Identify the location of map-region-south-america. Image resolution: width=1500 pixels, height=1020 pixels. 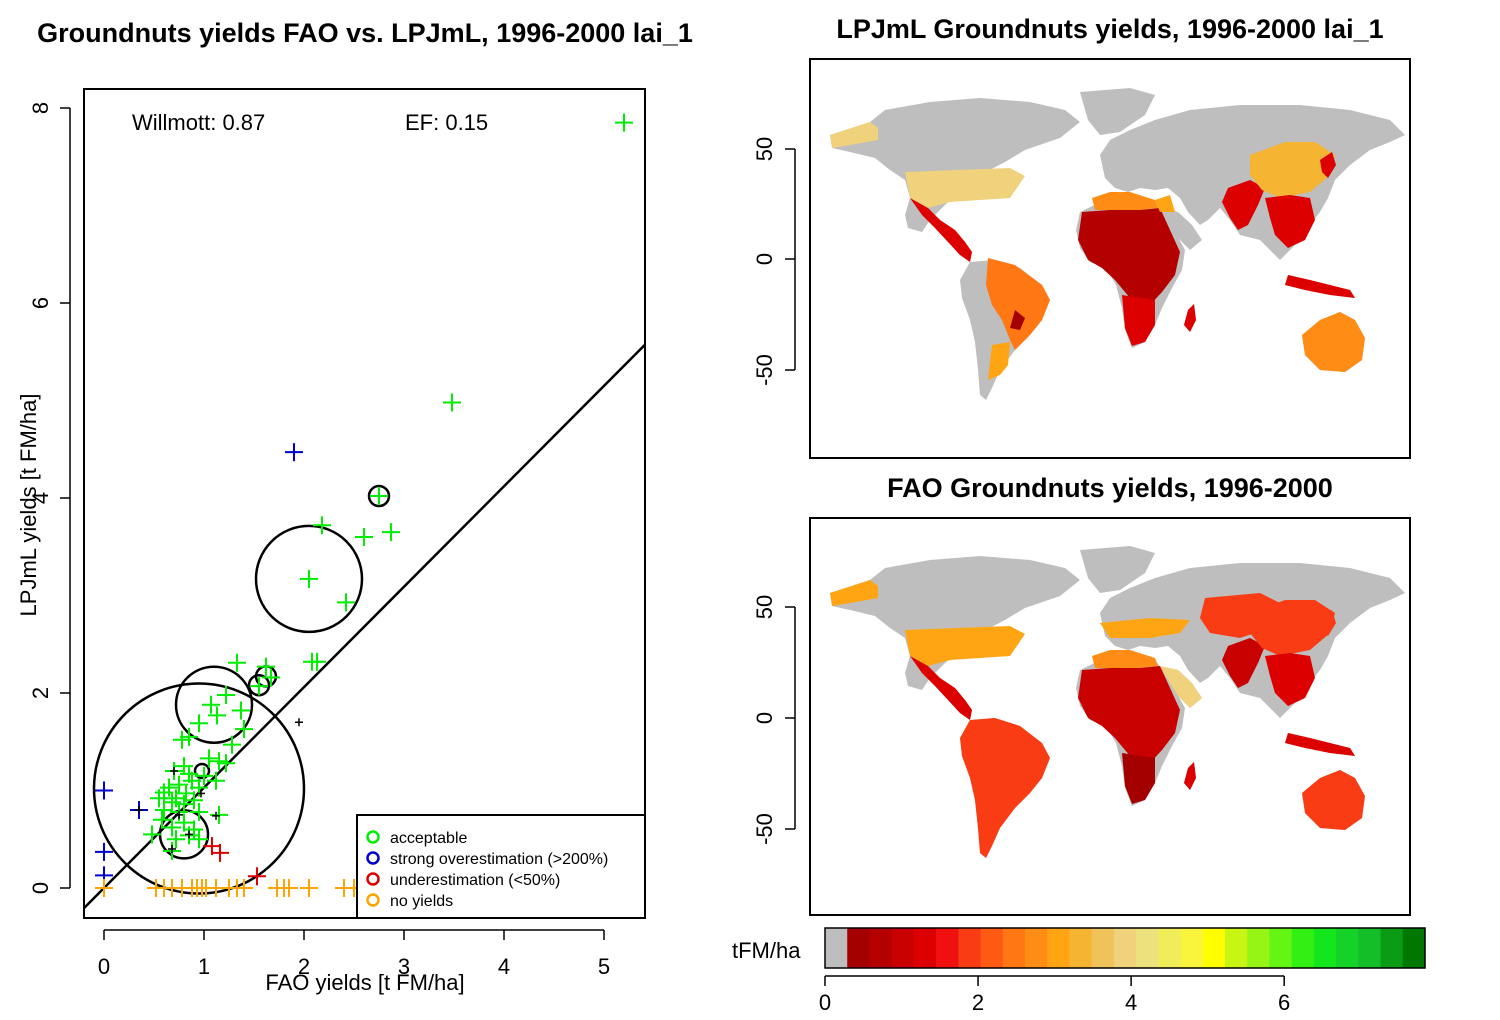
(1005, 788).